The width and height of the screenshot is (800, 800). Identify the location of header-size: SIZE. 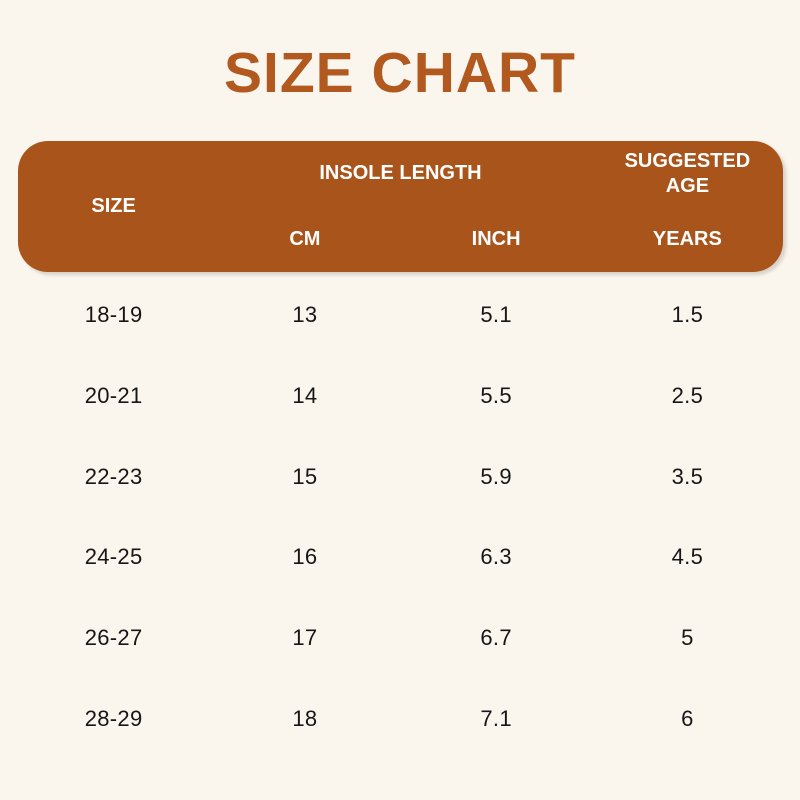
(113, 206).